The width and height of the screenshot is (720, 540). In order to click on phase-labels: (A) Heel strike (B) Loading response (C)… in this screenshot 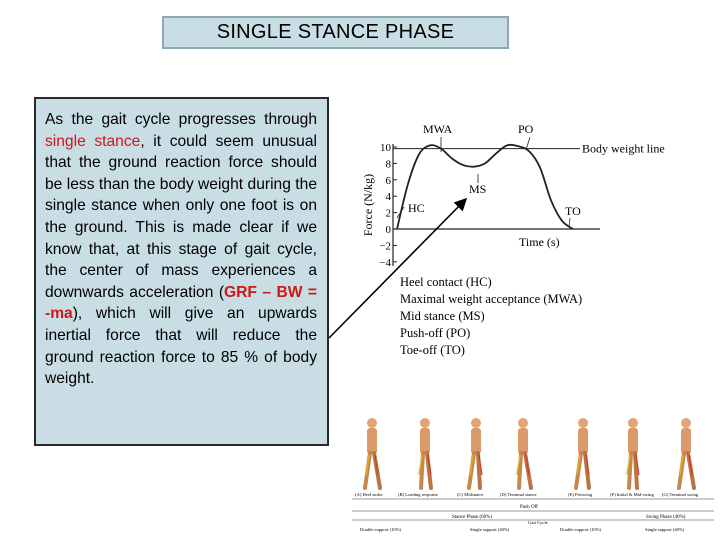, I will do `click(527, 494)`.